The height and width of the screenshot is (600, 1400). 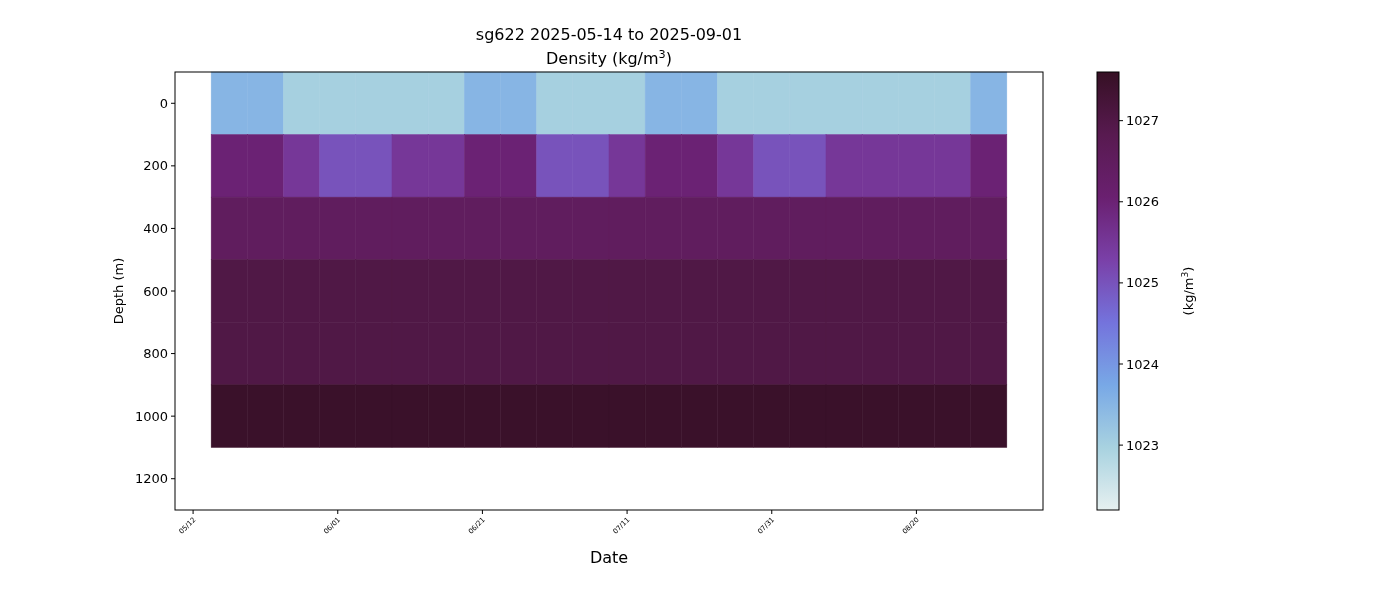 I want to click on chart-subtitle: Density (kg/m$^{3}$), so click(x=609, y=57).